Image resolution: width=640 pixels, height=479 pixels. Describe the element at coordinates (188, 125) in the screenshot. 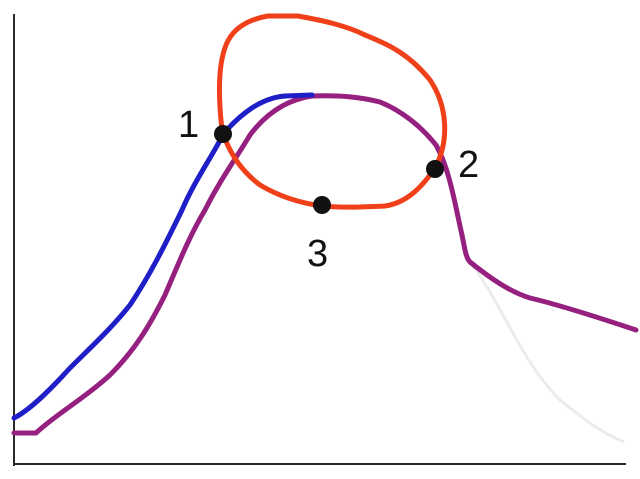

I see `point-1-label: 1` at that location.